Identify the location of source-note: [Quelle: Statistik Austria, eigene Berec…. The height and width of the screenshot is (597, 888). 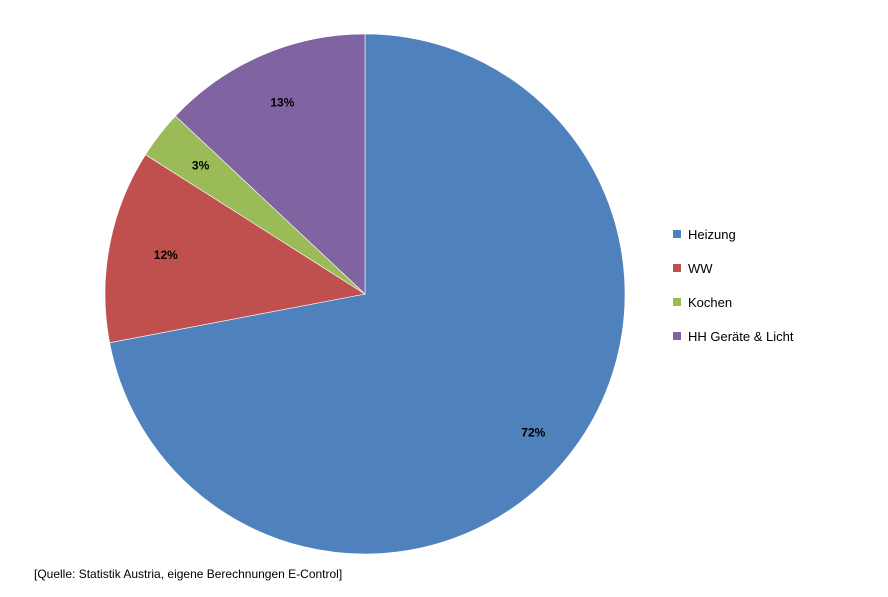
(188, 574).